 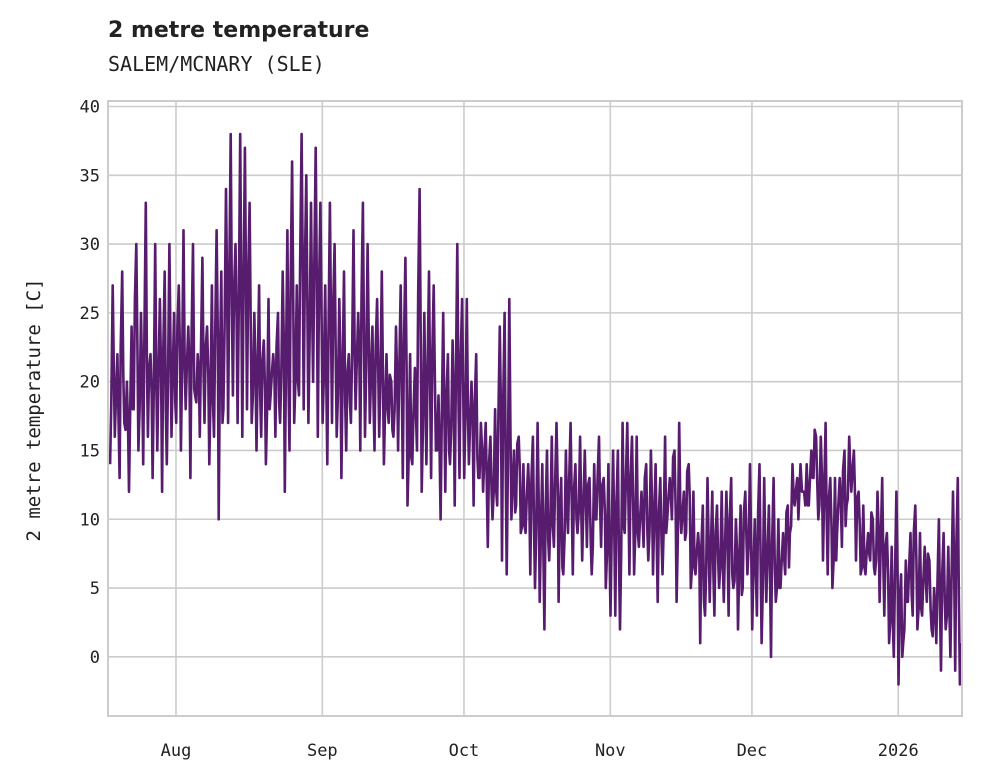 What do you see at coordinates (610, 751) in the screenshot?
I see `x-tick-label: Nov` at bounding box center [610, 751].